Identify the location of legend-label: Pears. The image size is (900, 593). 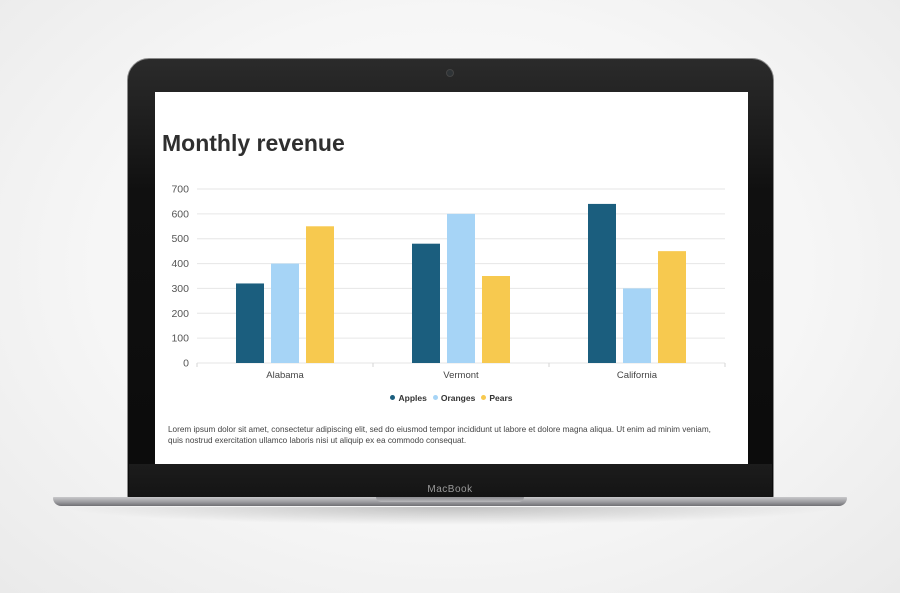
(501, 398).